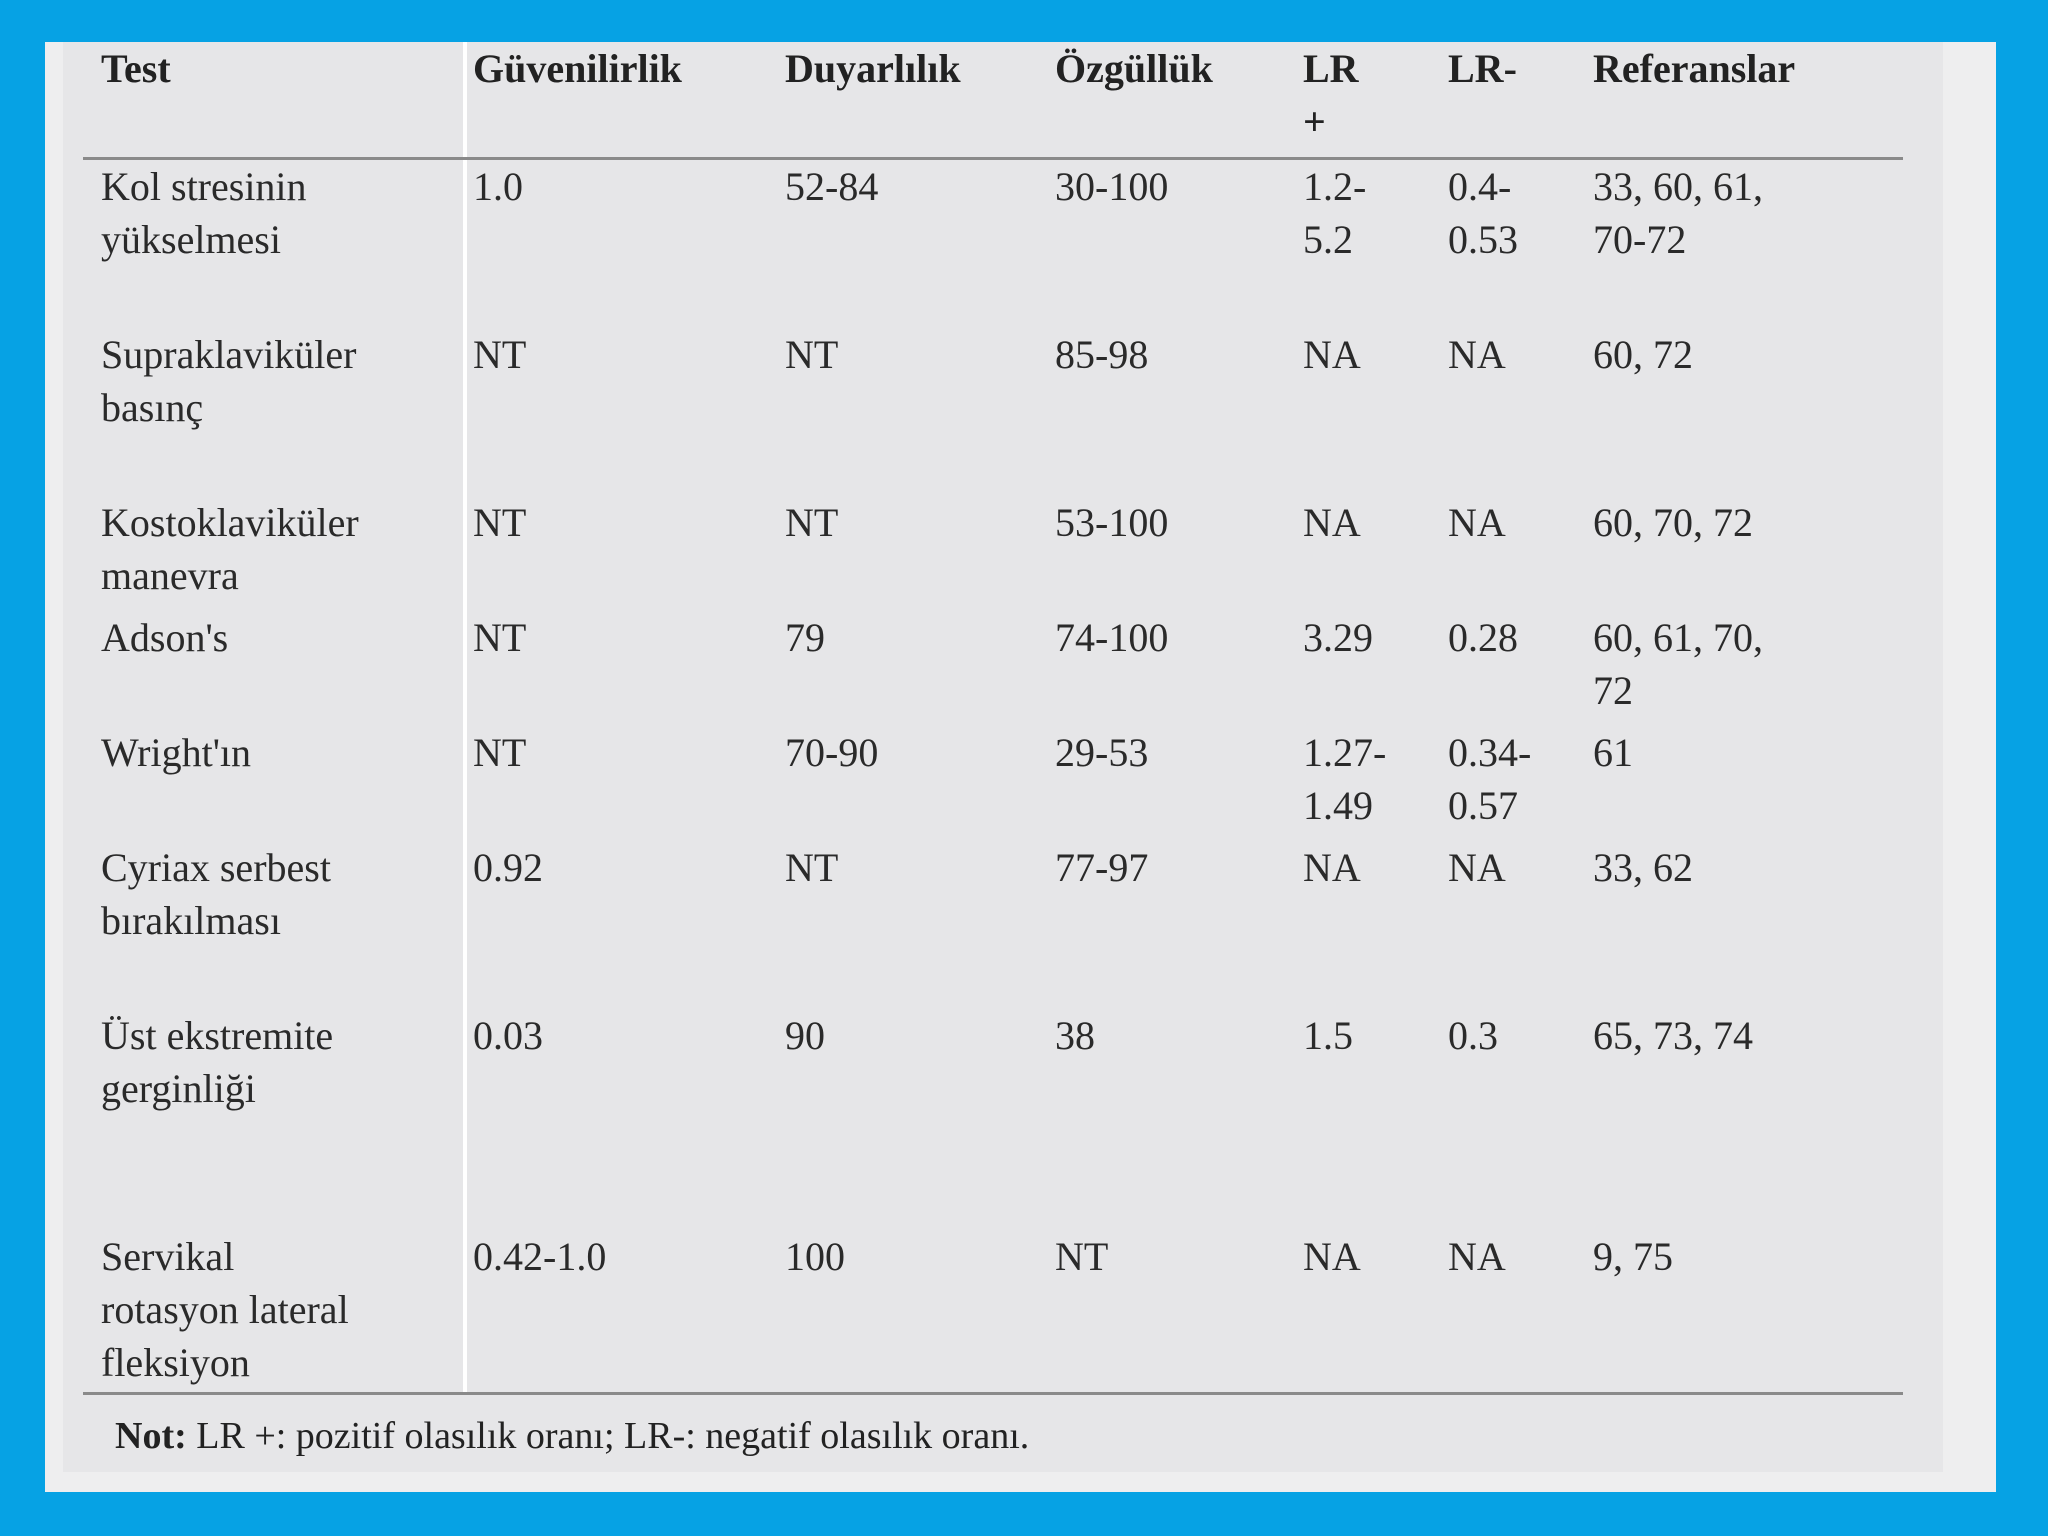 The width and height of the screenshot is (2048, 1536). Describe the element at coordinates (176, 752) in the screenshot. I see `cell-test: Wright'ın` at that location.